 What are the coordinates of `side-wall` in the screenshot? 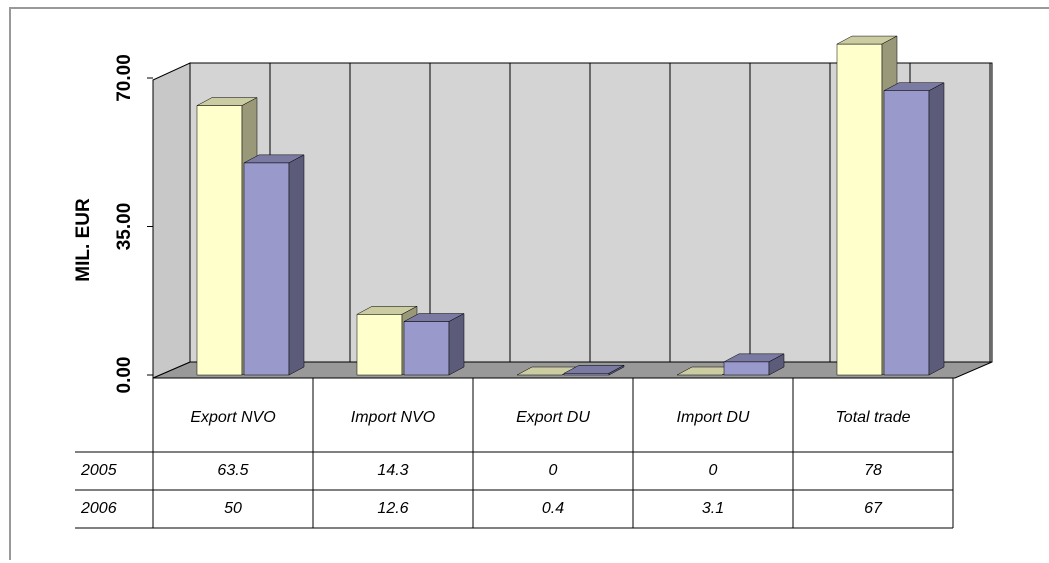 It's located at (171, 220).